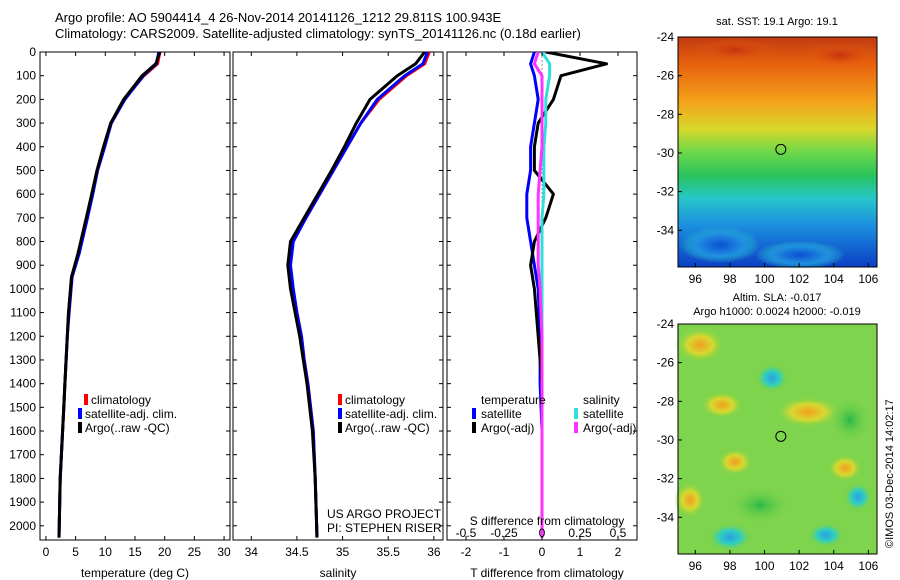 This screenshot has width=900, height=580. I want to click on salinity-axis-label: salinity, so click(338, 573).